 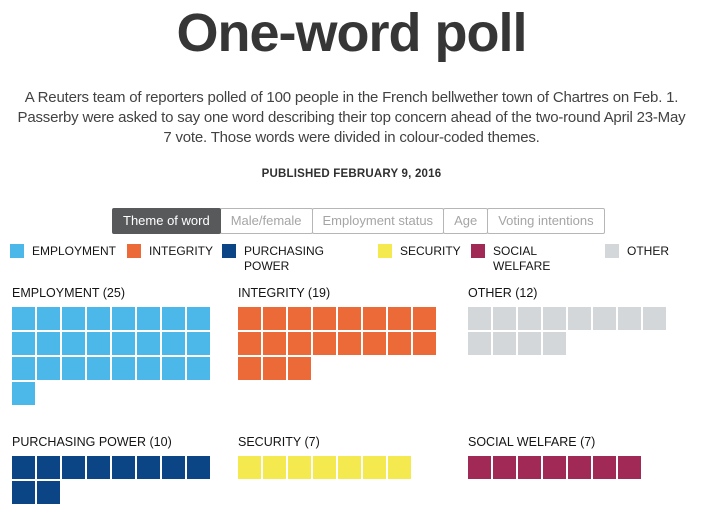 What do you see at coordinates (430, 251) in the screenshot?
I see `legend-label: SECURITY` at bounding box center [430, 251].